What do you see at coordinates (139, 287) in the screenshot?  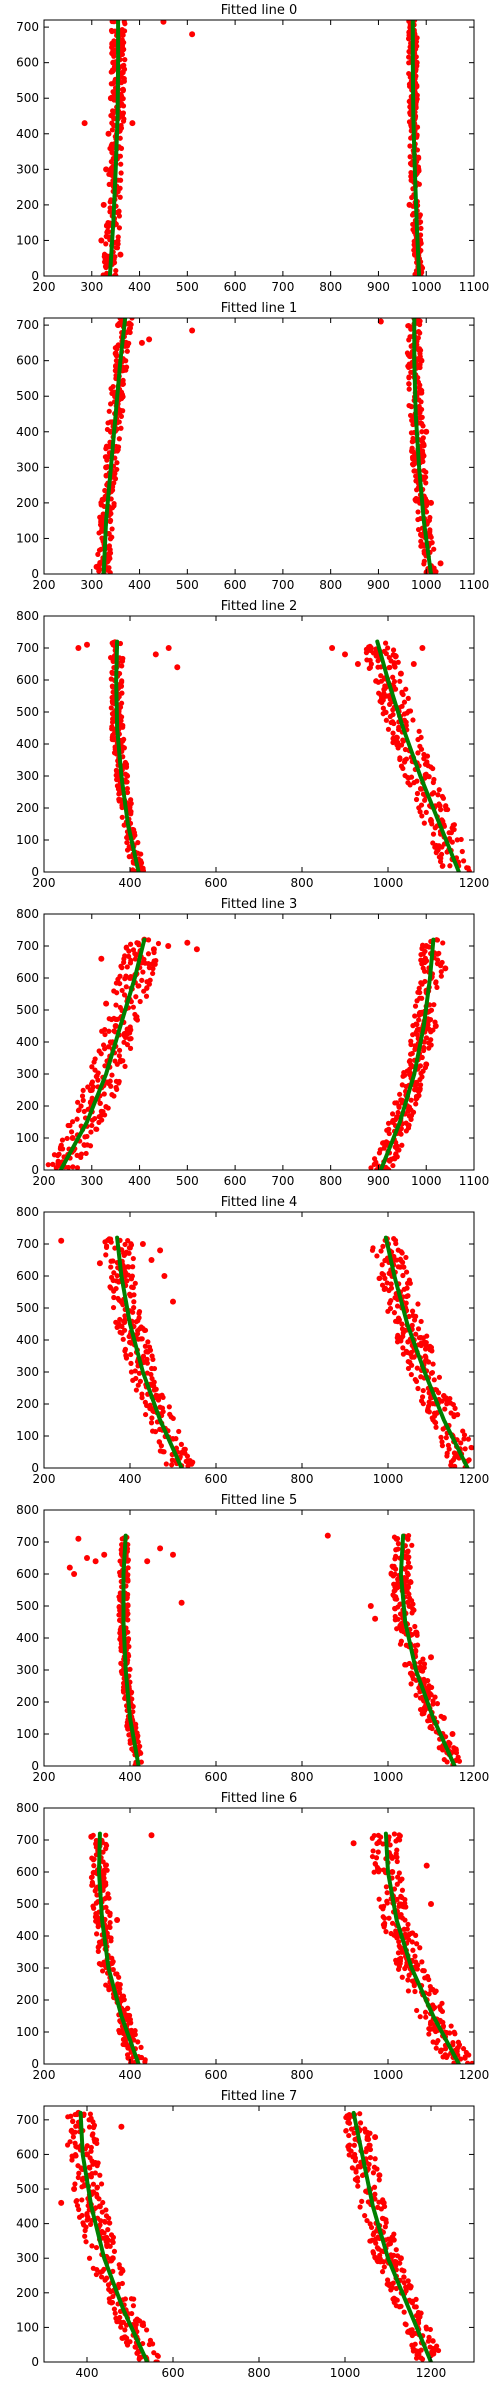 I see `x-tick-label: 400` at bounding box center [139, 287].